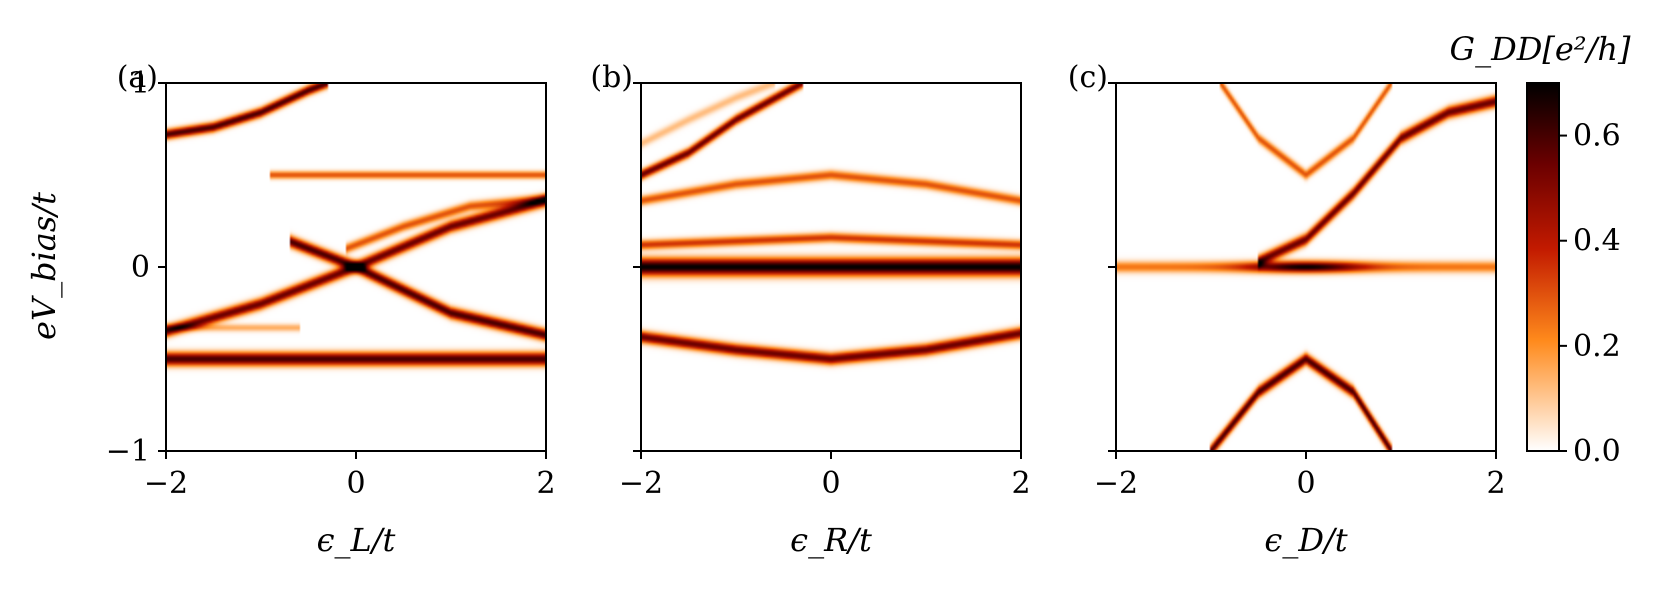 This screenshot has height=599, width=1660. What do you see at coordinates (1597, 346) in the screenshot?
I see `colorbar-tick-label-1: 0.2` at bounding box center [1597, 346].